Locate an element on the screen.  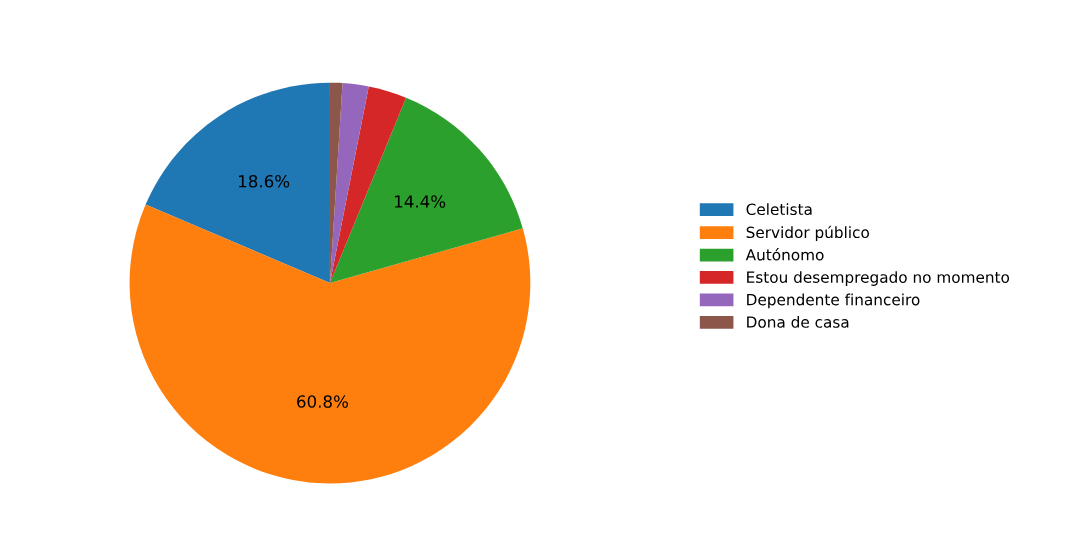
data-label: 18.6% is located at coordinates (264, 181).